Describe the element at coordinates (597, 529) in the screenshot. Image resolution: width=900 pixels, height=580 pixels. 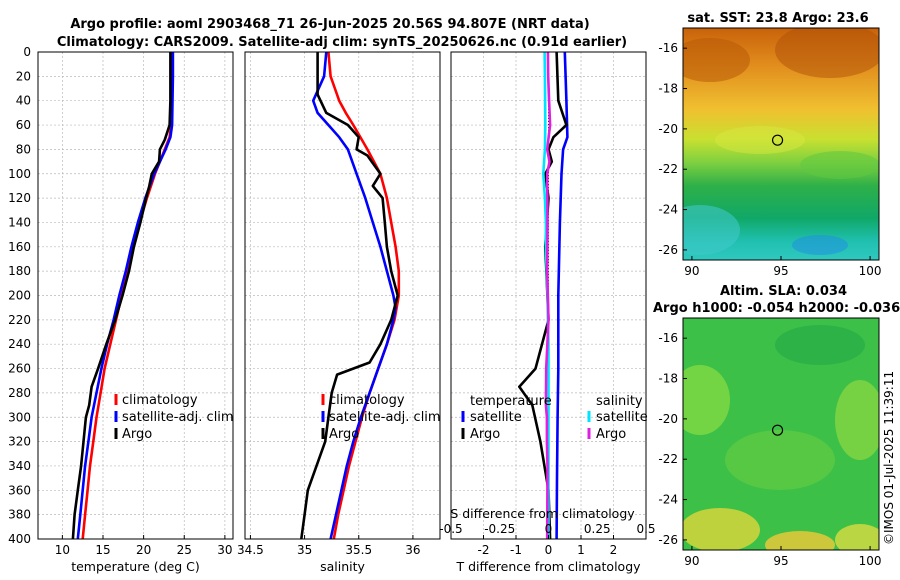
I see `top-tick-label: 0.25` at that location.